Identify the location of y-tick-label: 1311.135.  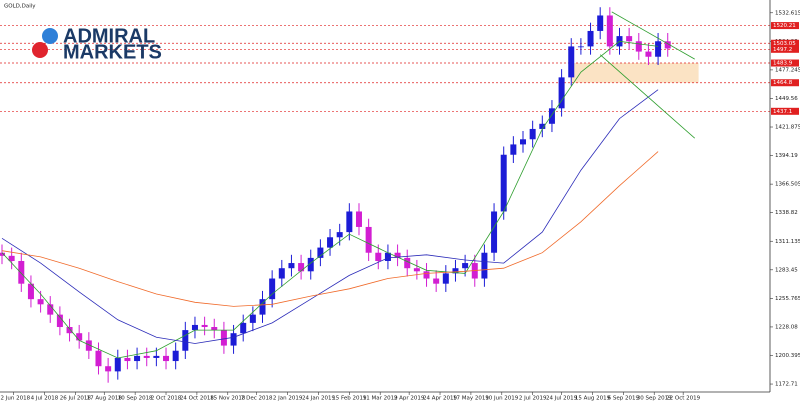
(787, 242).